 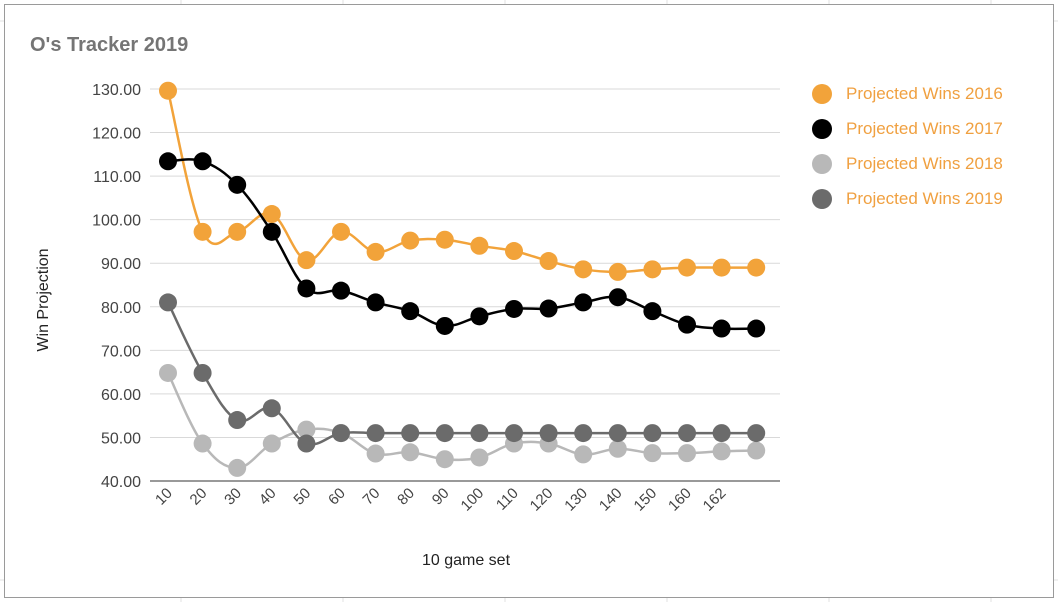 What do you see at coordinates (121, 308) in the screenshot?
I see `y-tick-label: 80.00` at bounding box center [121, 308].